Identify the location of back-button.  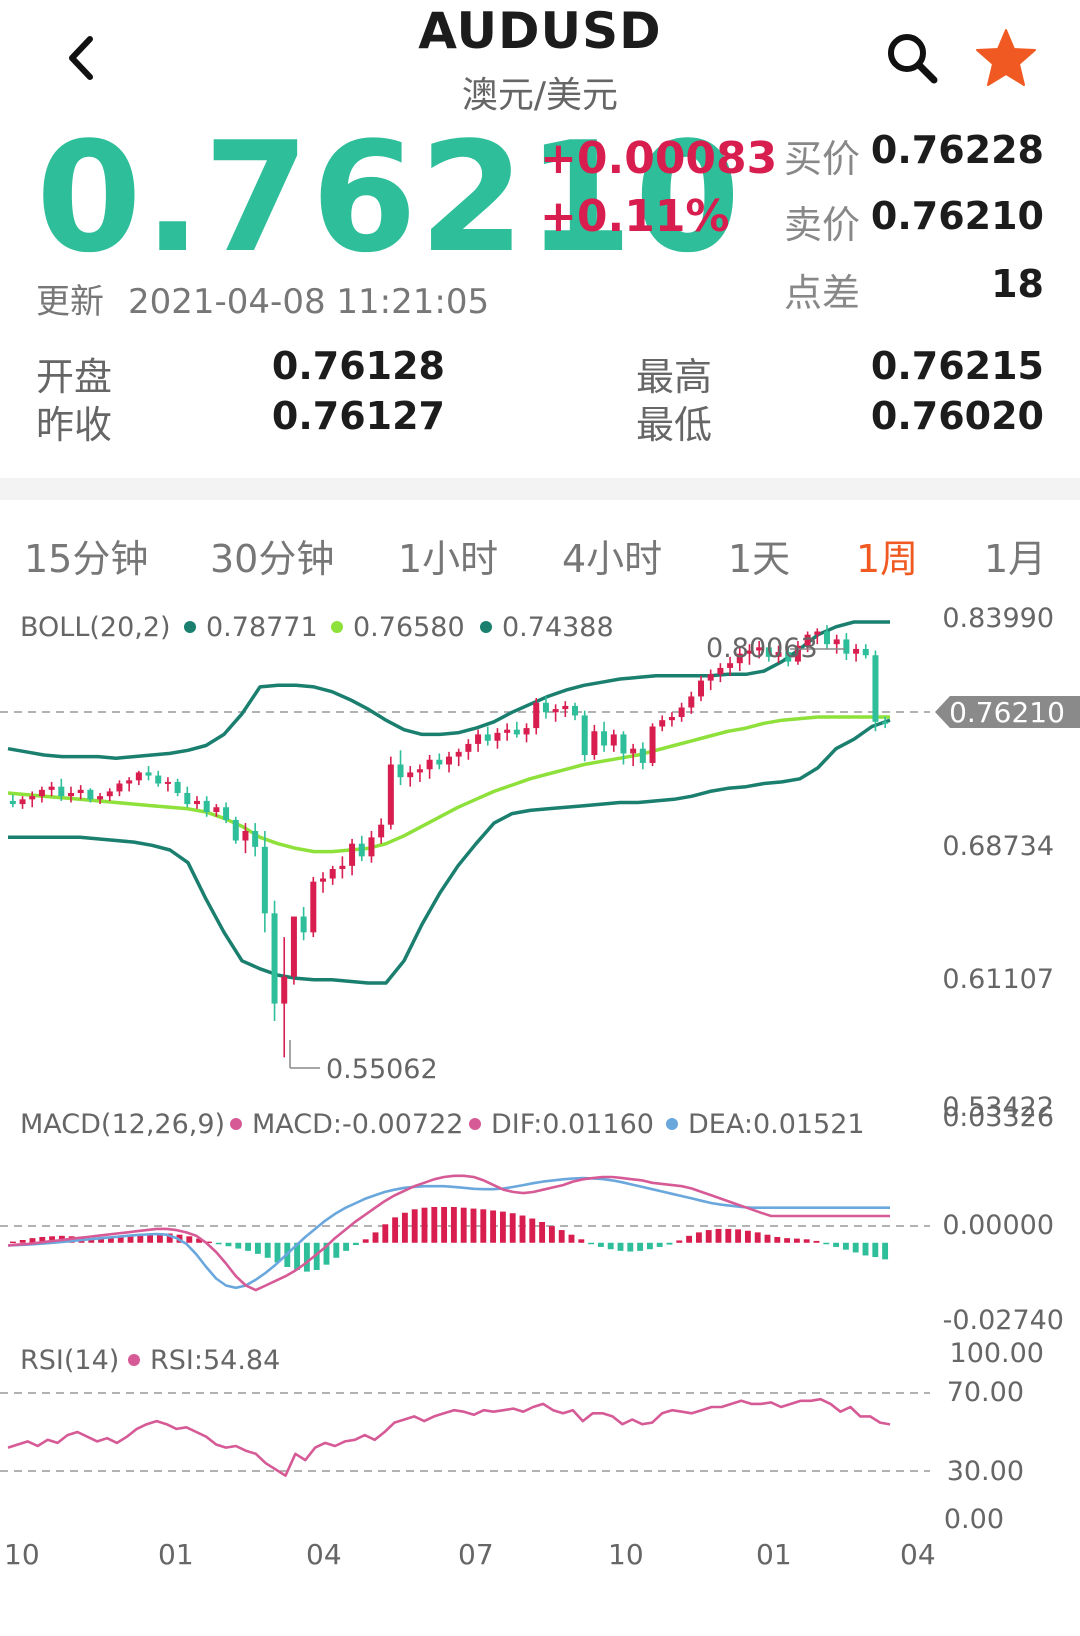
(80, 58).